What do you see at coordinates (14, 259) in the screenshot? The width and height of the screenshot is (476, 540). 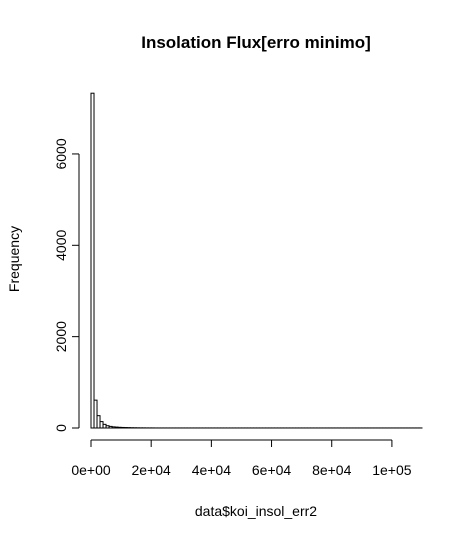 I see `y-axis-label: Frequency` at bounding box center [14, 259].